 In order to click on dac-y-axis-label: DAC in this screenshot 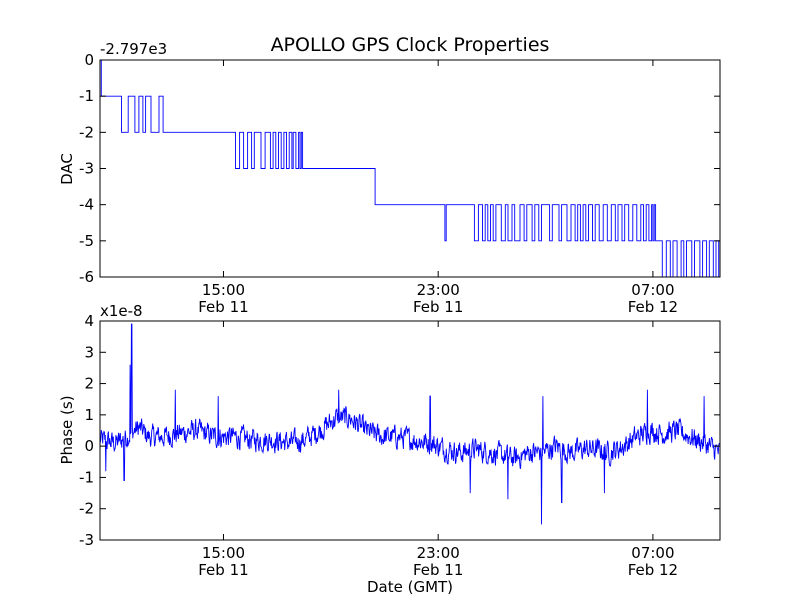, I will do `click(67, 169)`.